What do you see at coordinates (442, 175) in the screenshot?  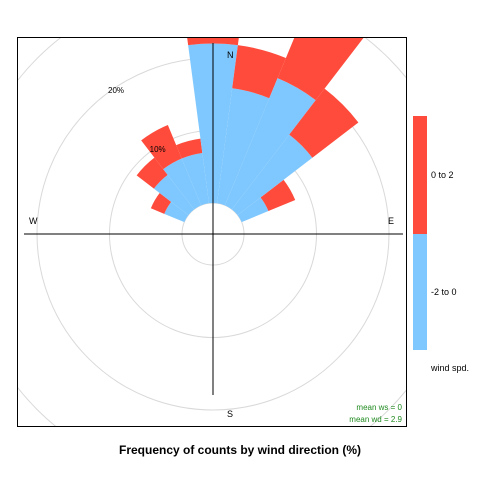 I see `legend-label-0-to-2: 0 to 2` at bounding box center [442, 175].